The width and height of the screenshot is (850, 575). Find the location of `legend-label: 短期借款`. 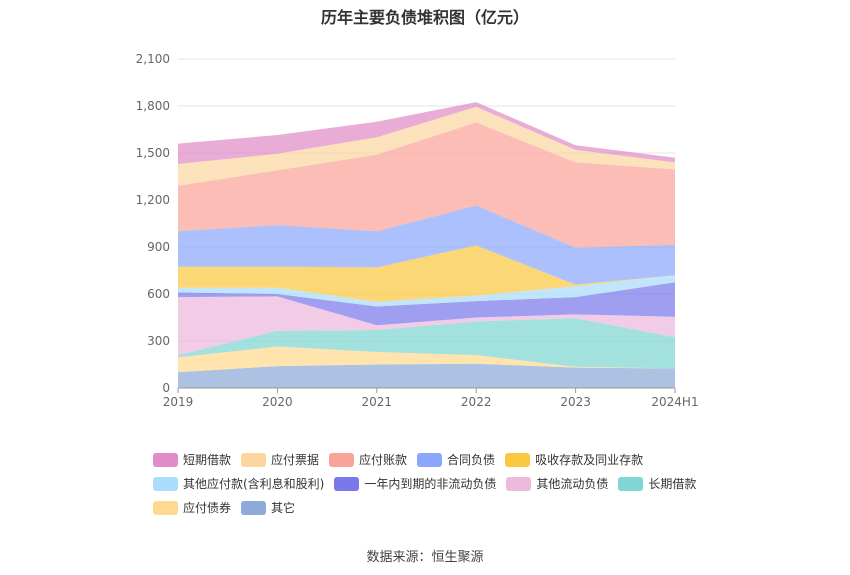

legend-label: 短期借款 is located at coordinates (207, 460).